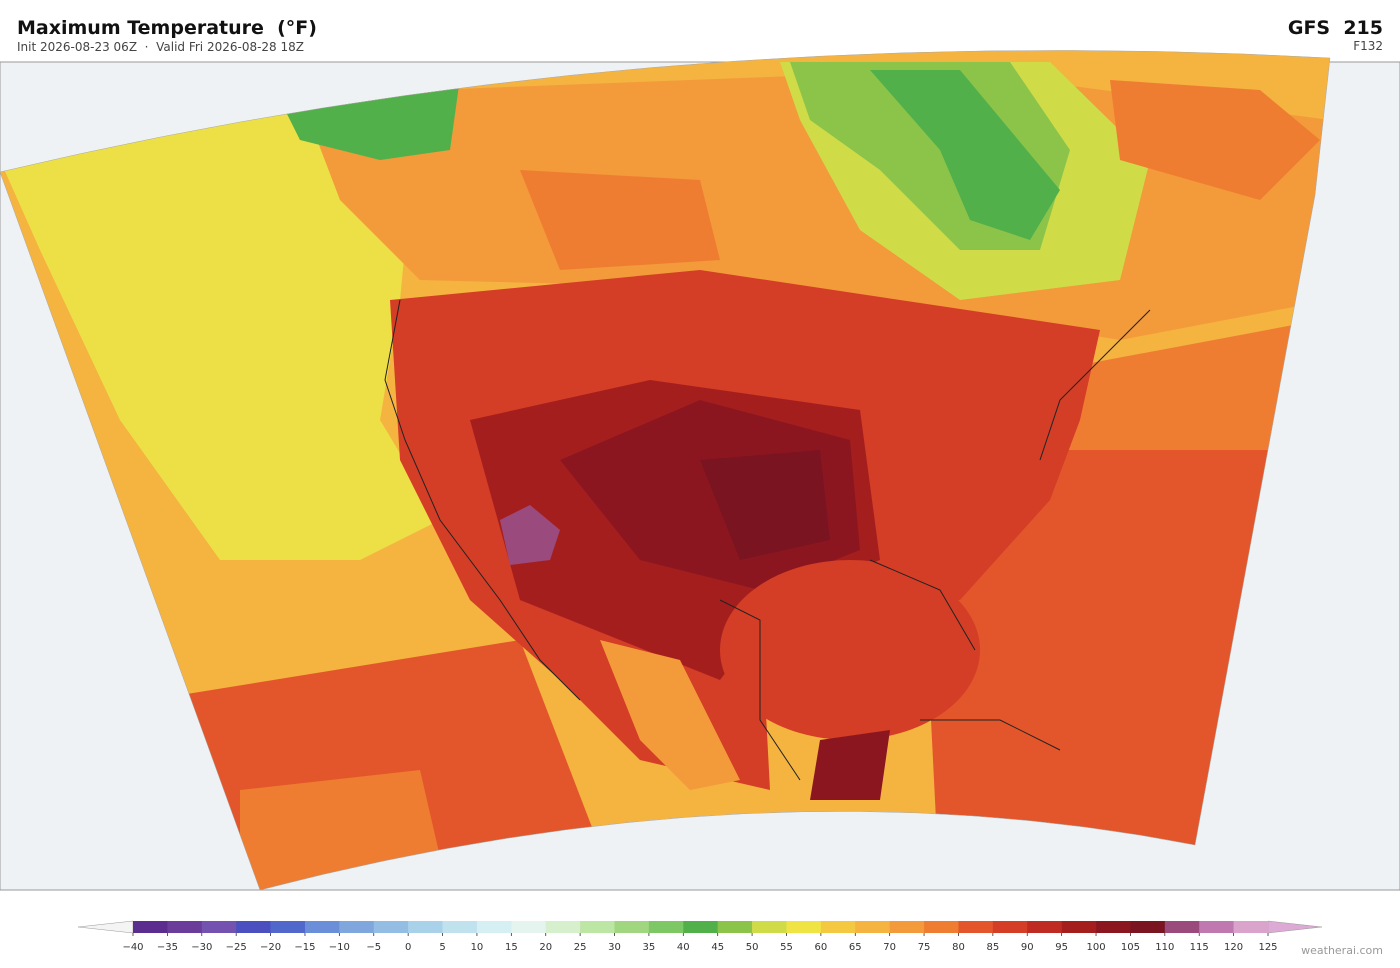 This screenshot has height=968, width=1400. Describe the element at coordinates (821, 947) in the screenshot. I see `colorbar-tick-label: 60` at that location.